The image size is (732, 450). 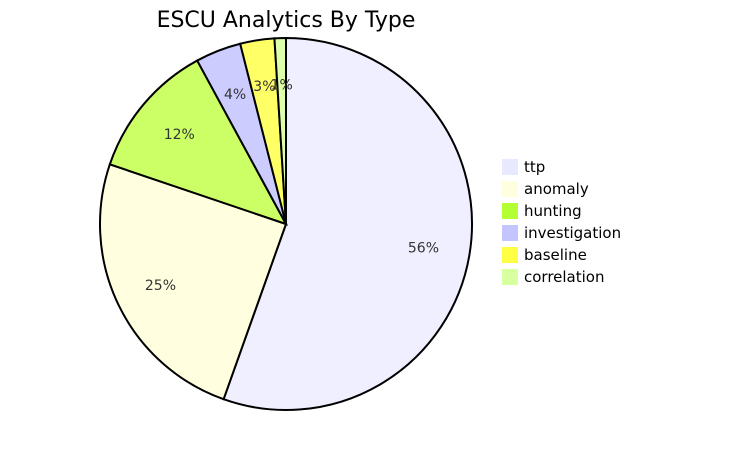 I want to click on slice-label-investigation: 4%, so click(x=235, y=95).